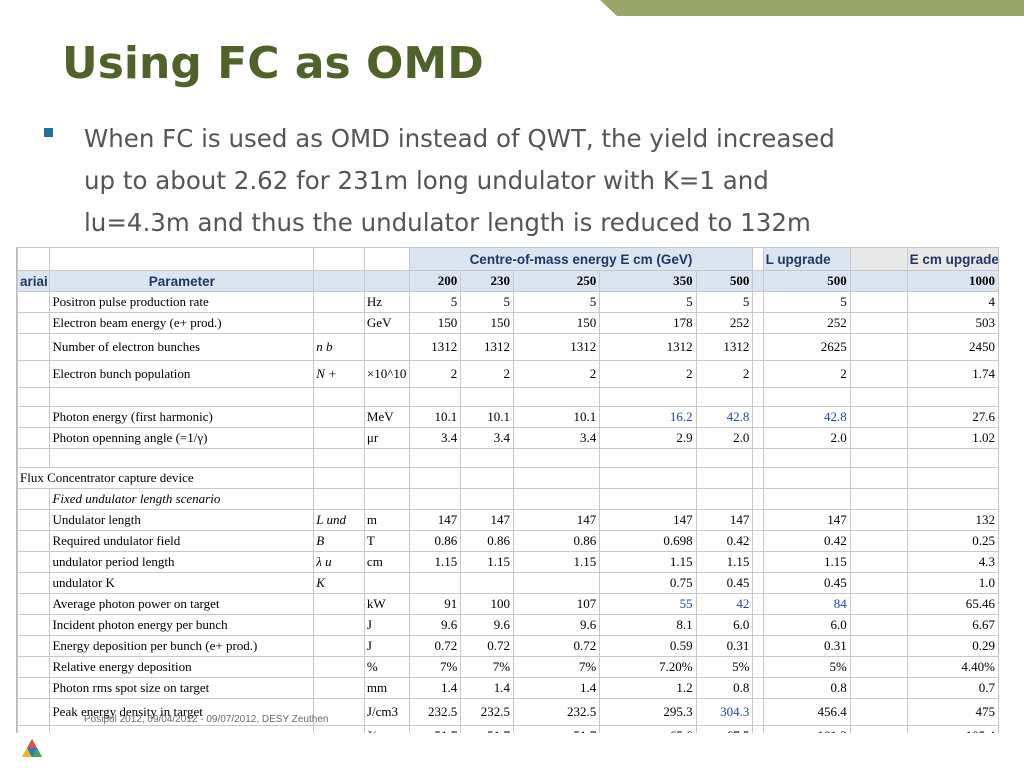 The image size is (1024, 768). Describe the element at coordinates (182, 281) in the screenshot. I see `parameter-header: Parameter` at that location.